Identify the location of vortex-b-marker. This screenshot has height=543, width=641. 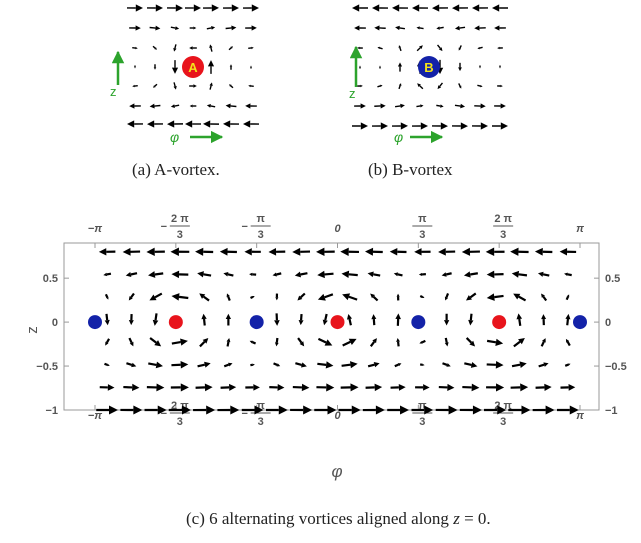
(429, 67).